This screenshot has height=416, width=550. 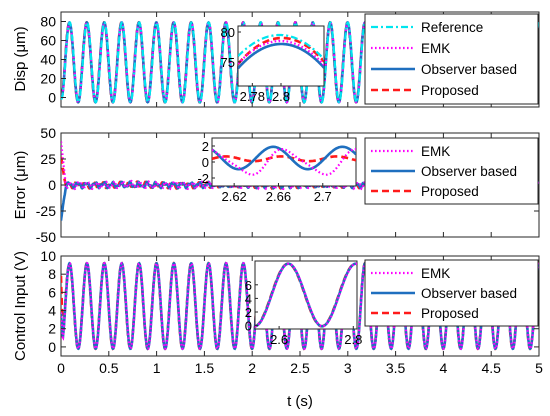 I want to click on inset-x-tick-label: 2.7, so click(x=323, y=196).